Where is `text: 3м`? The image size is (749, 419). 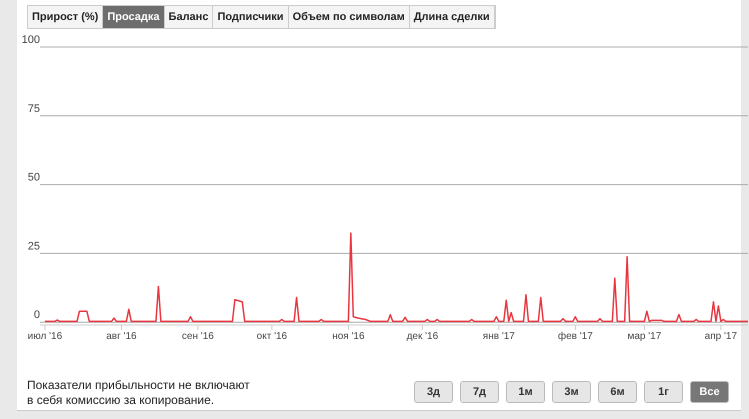
text: 3м is located at coordinates (571, 392).